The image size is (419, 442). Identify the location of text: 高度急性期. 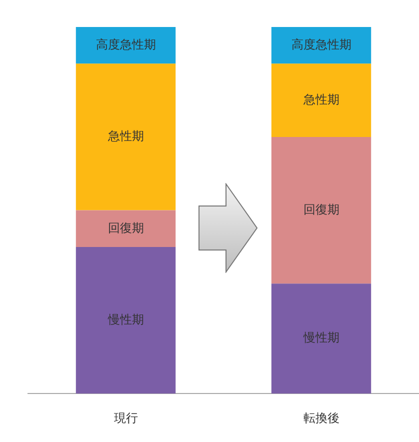
(321, 44).